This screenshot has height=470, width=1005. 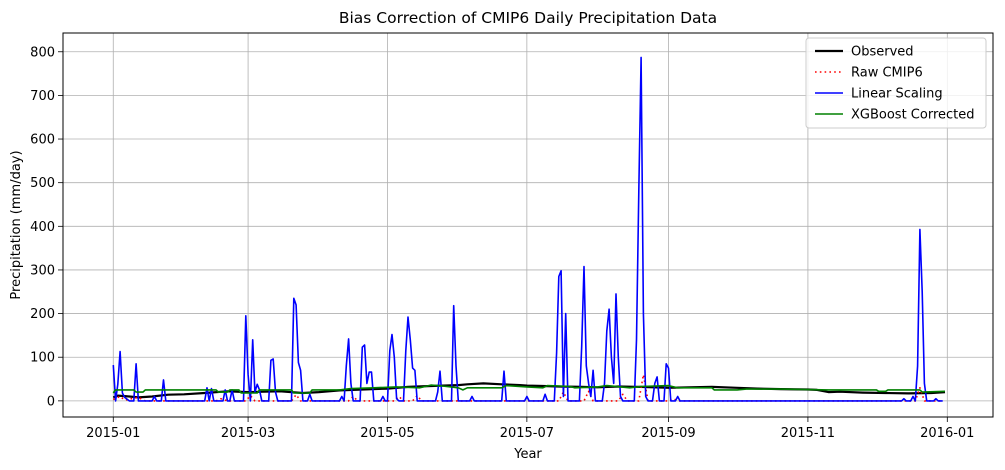 What do you see at coordinates (248, 433) in the screenshot?
I see `x-tick-label: 2015-03` at bounding box center [248, 433].